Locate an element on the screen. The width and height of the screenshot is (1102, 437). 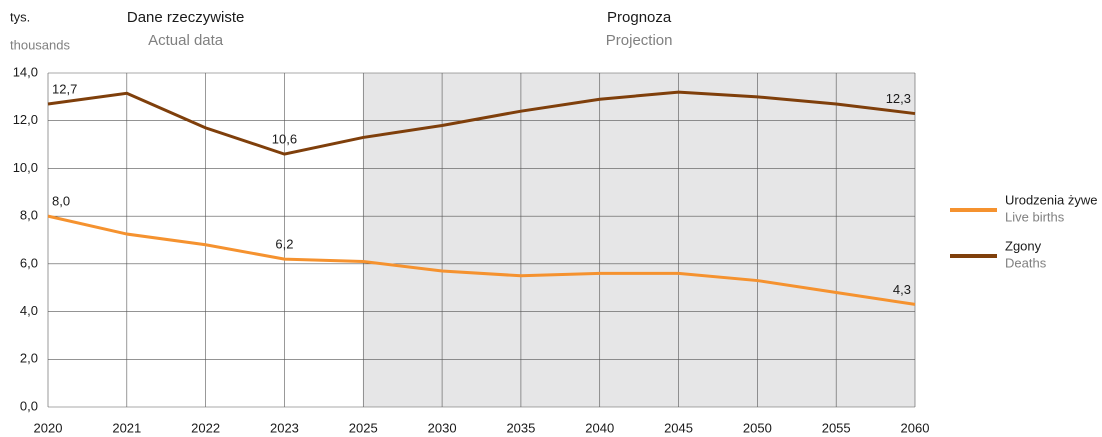
y-tick-label: 12,0 is located at coordinates (25, 119).